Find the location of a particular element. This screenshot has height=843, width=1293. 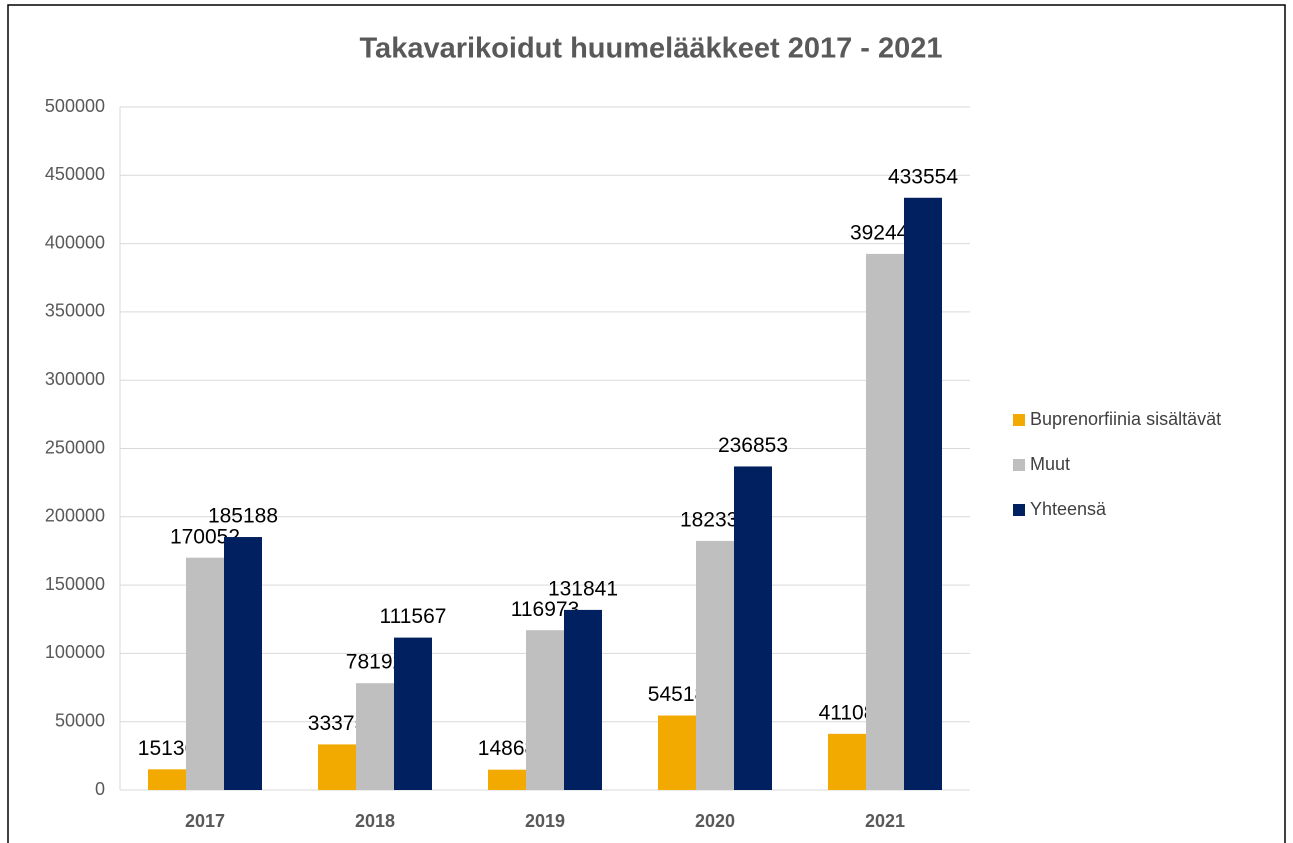

y-tick-label: 0 is located at coordinates (100, 789).